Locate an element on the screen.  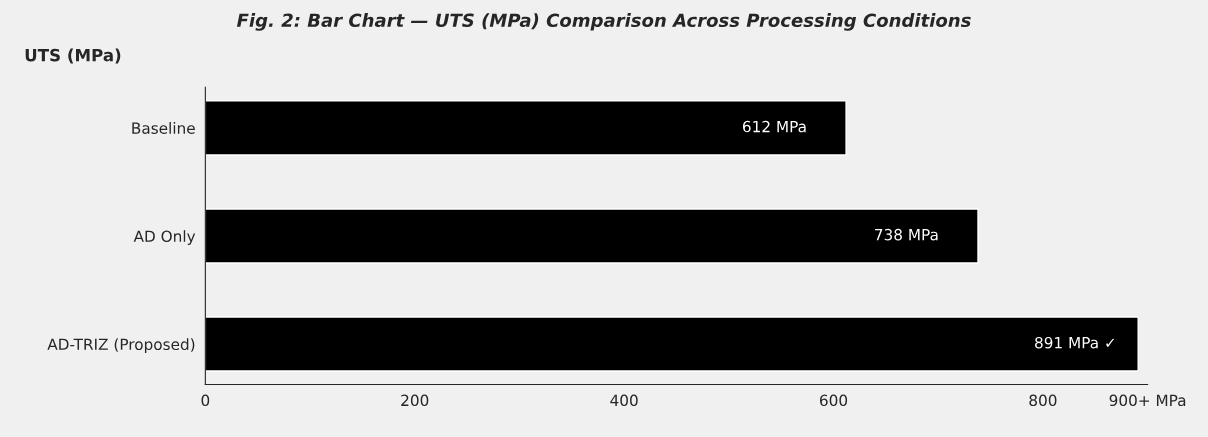
chart-subtitle: UTS (MPa) is located at coordinates (73, 56).